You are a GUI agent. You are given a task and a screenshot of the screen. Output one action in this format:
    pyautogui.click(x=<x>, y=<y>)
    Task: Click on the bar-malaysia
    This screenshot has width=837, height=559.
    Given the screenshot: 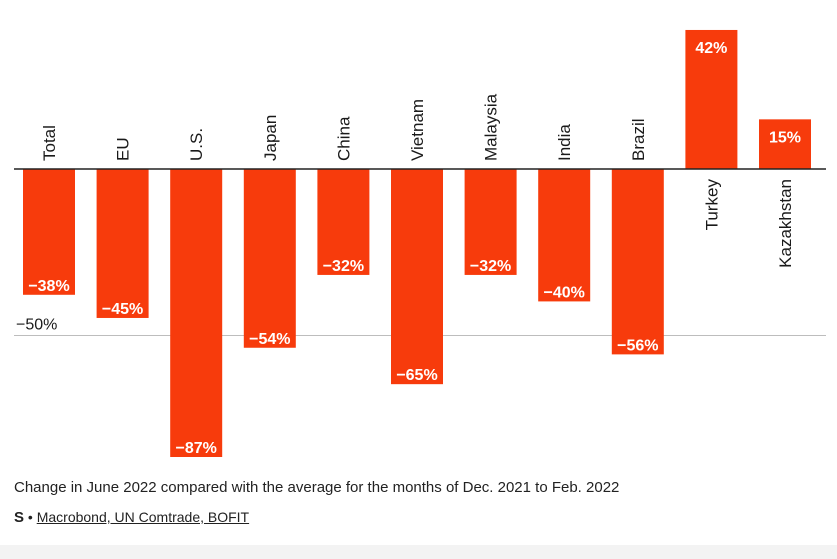 What is the action you would take?
    pyautogui.click(x=490, y=222)
    